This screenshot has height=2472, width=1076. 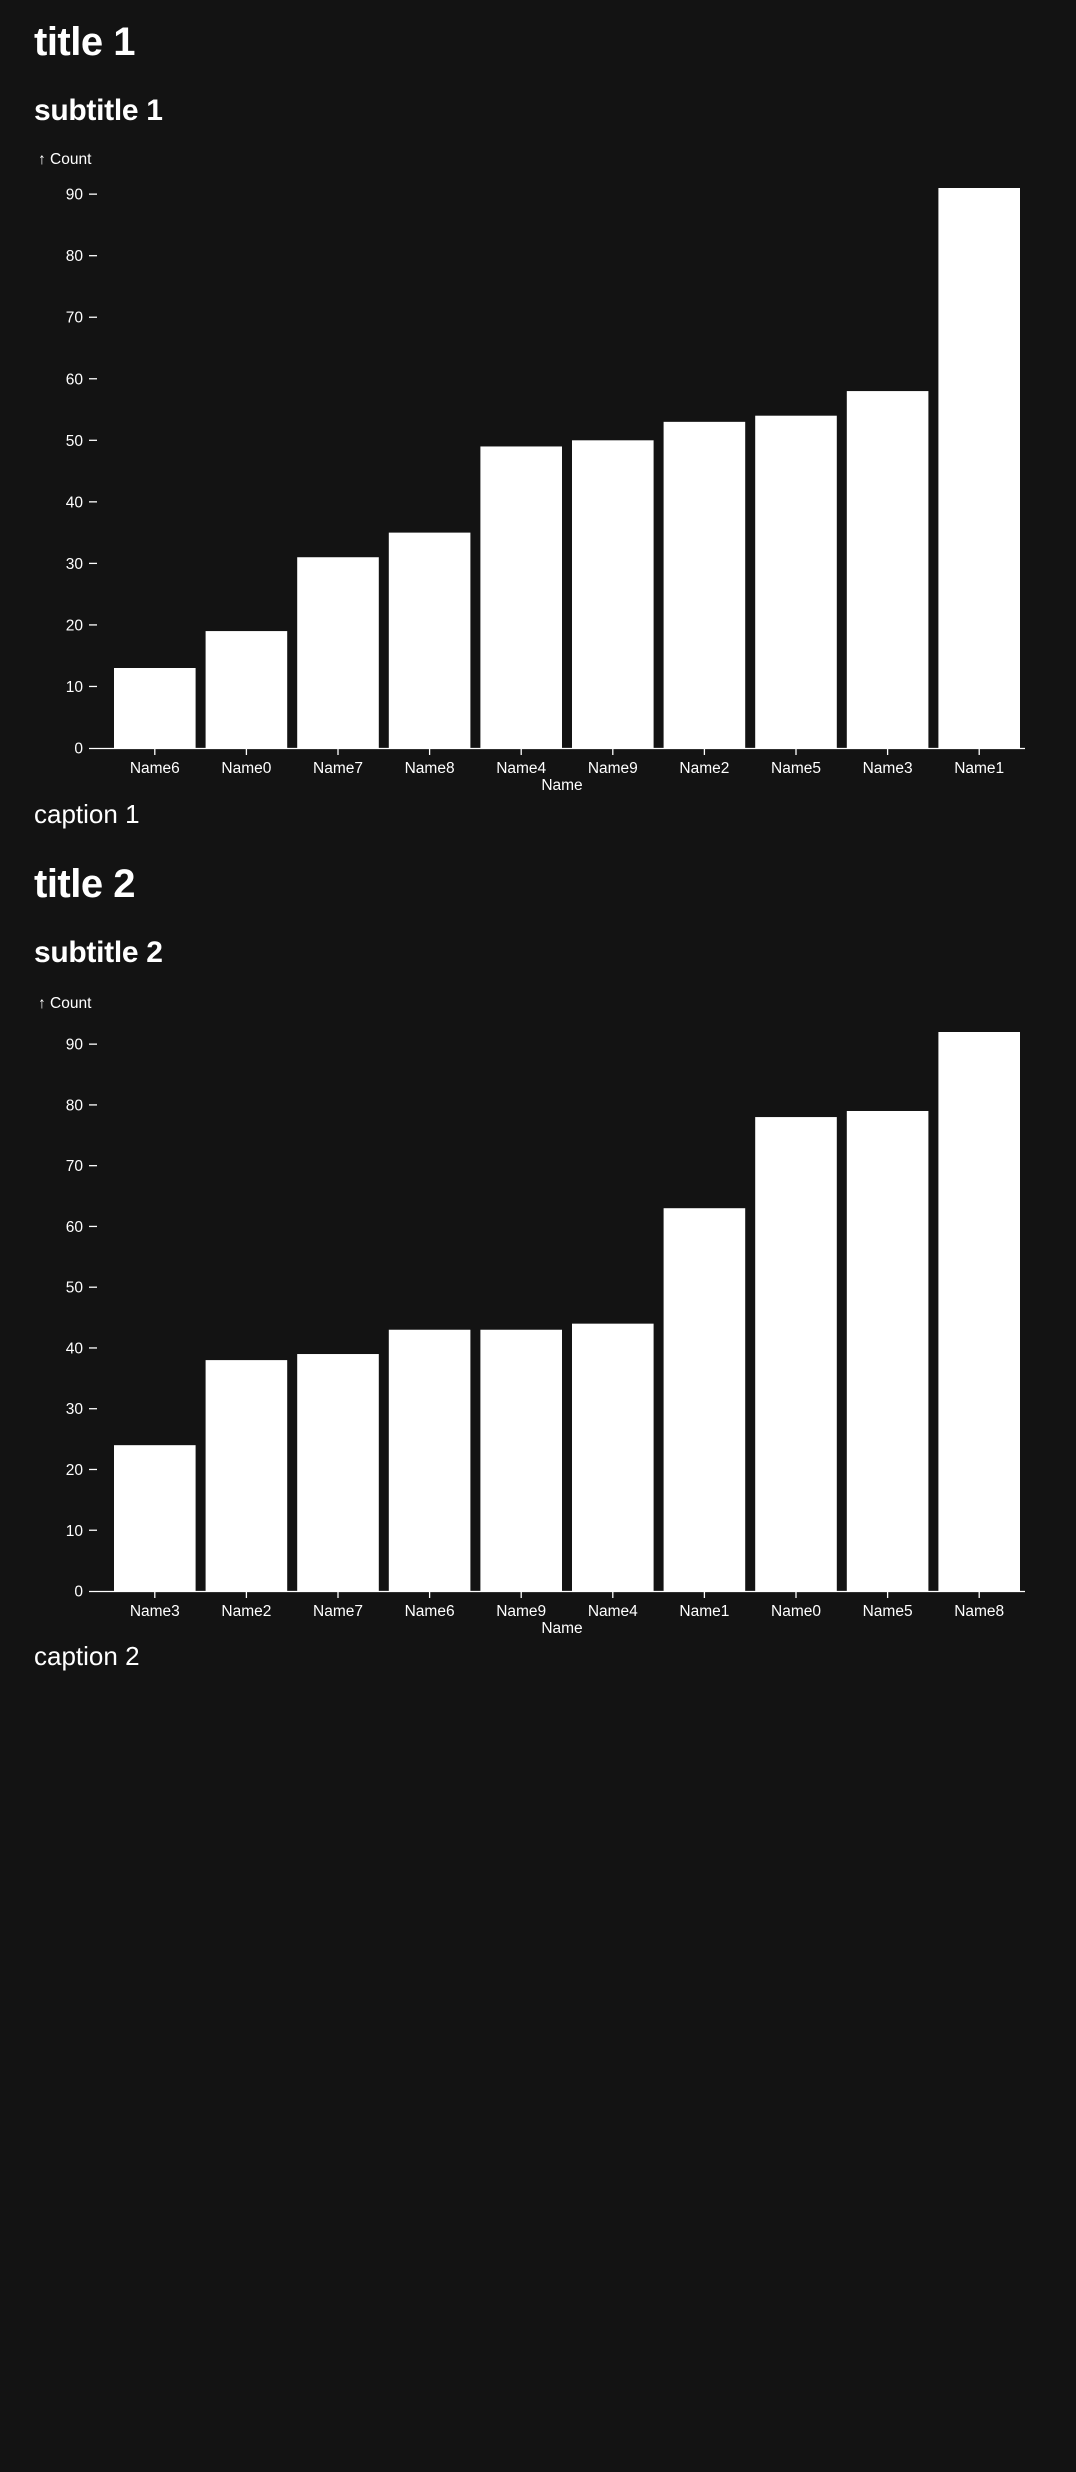 I want to click on chart-title: title 1, so click(x=84, y=42).